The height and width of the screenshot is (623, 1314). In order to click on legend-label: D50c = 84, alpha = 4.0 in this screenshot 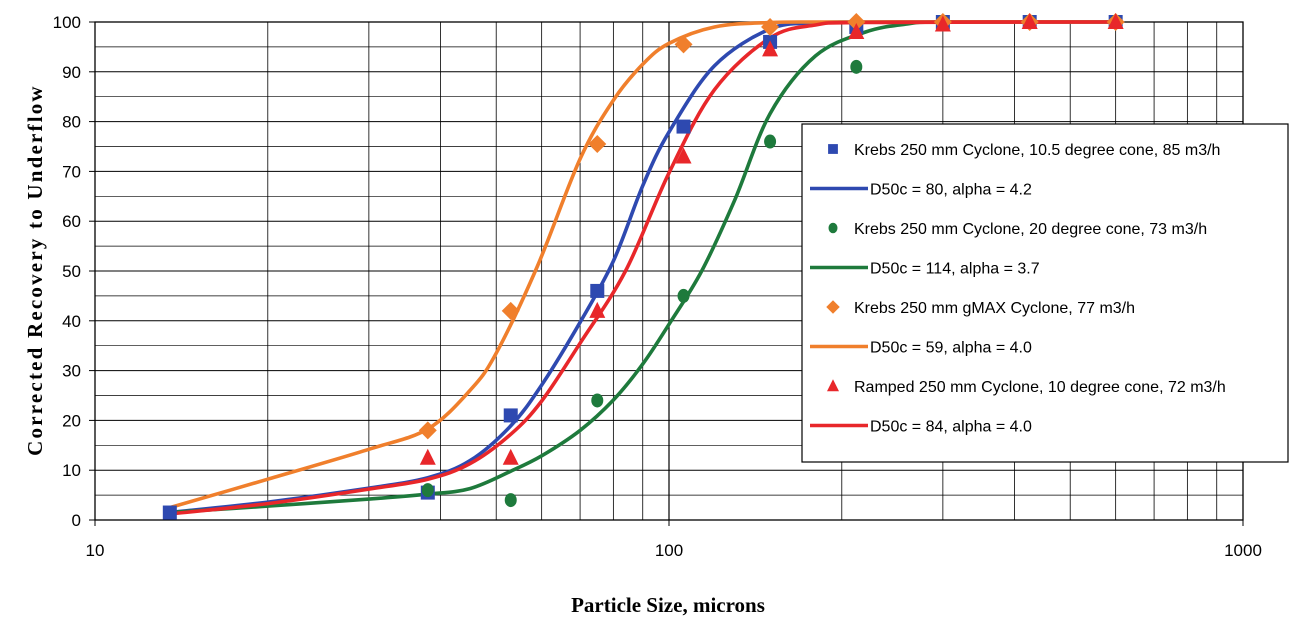, I will do `click(951, 427)`.